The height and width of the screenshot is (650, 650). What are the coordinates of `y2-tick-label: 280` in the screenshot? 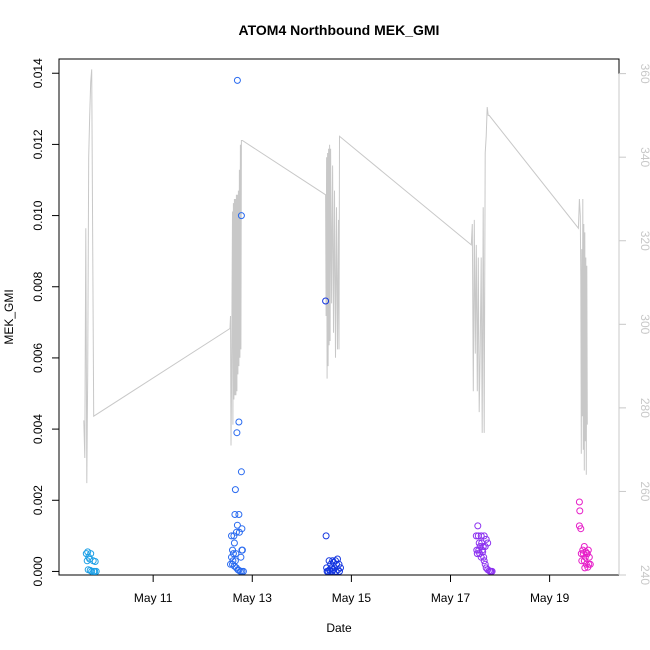 It's located at (644, 408).